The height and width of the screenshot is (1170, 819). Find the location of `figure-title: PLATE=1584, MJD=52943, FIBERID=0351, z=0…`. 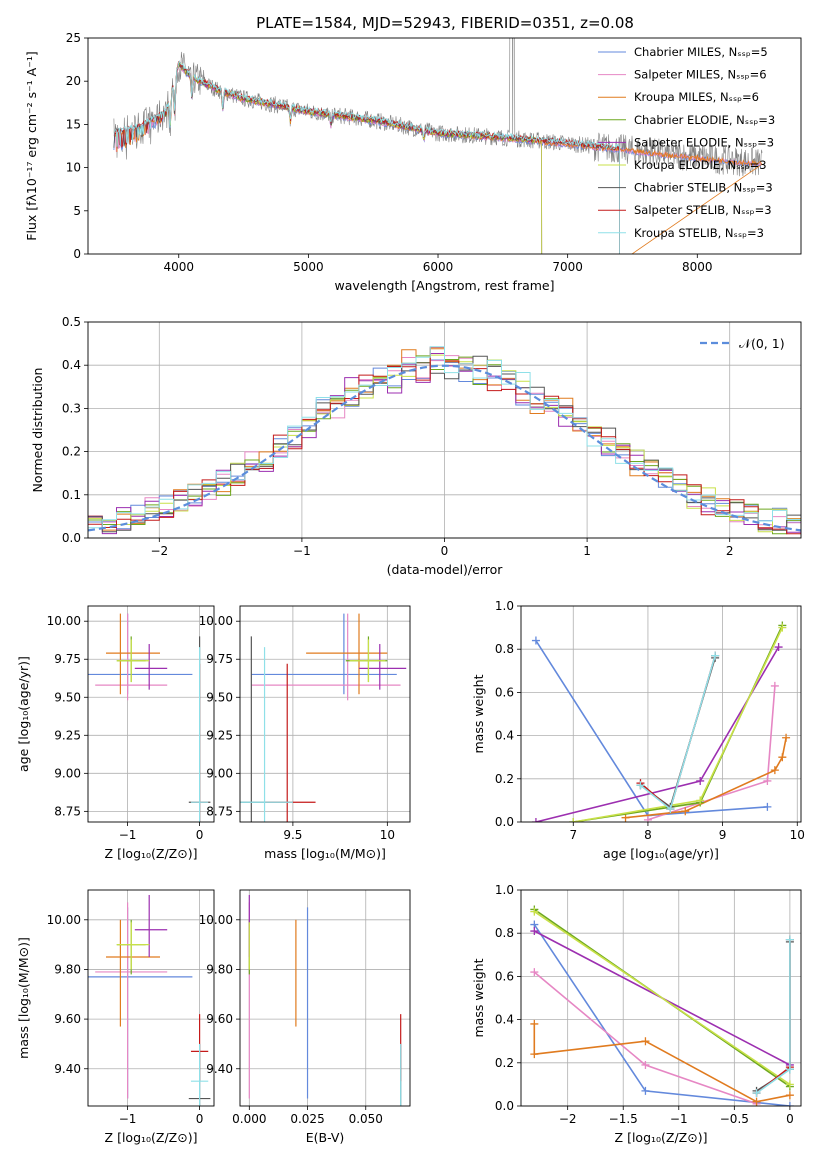

figure-title: PLATE=1584, MJD=52943, FIBERID=0351, z=0… is located at coordinates (445, 23).